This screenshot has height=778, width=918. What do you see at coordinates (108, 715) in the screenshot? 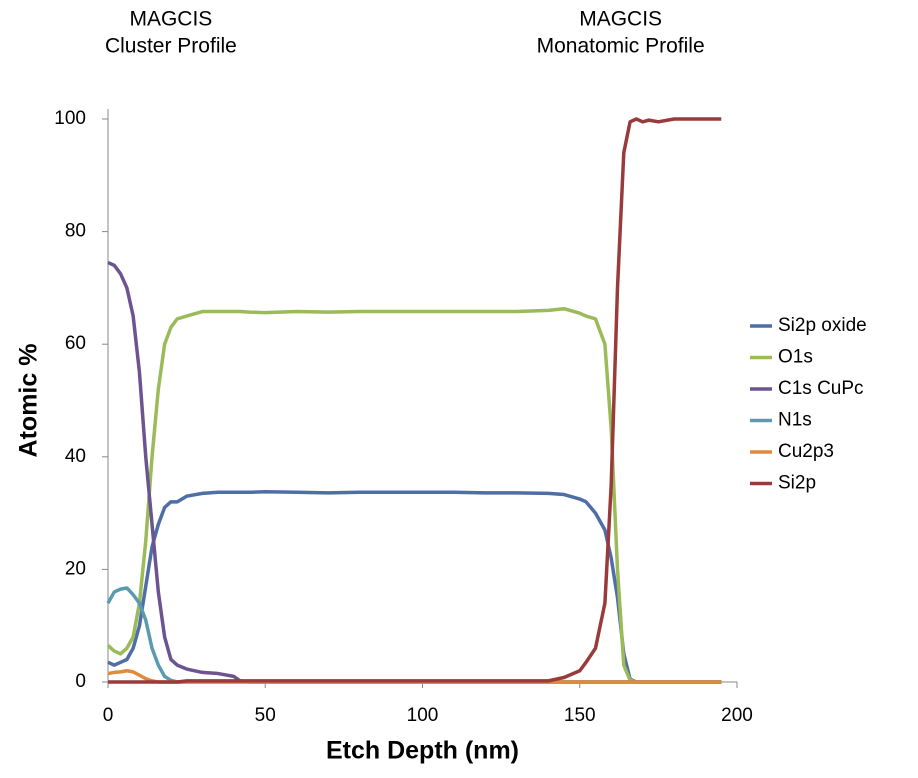
I see `x-tick-label: 0` at bounding box center [108, 715].